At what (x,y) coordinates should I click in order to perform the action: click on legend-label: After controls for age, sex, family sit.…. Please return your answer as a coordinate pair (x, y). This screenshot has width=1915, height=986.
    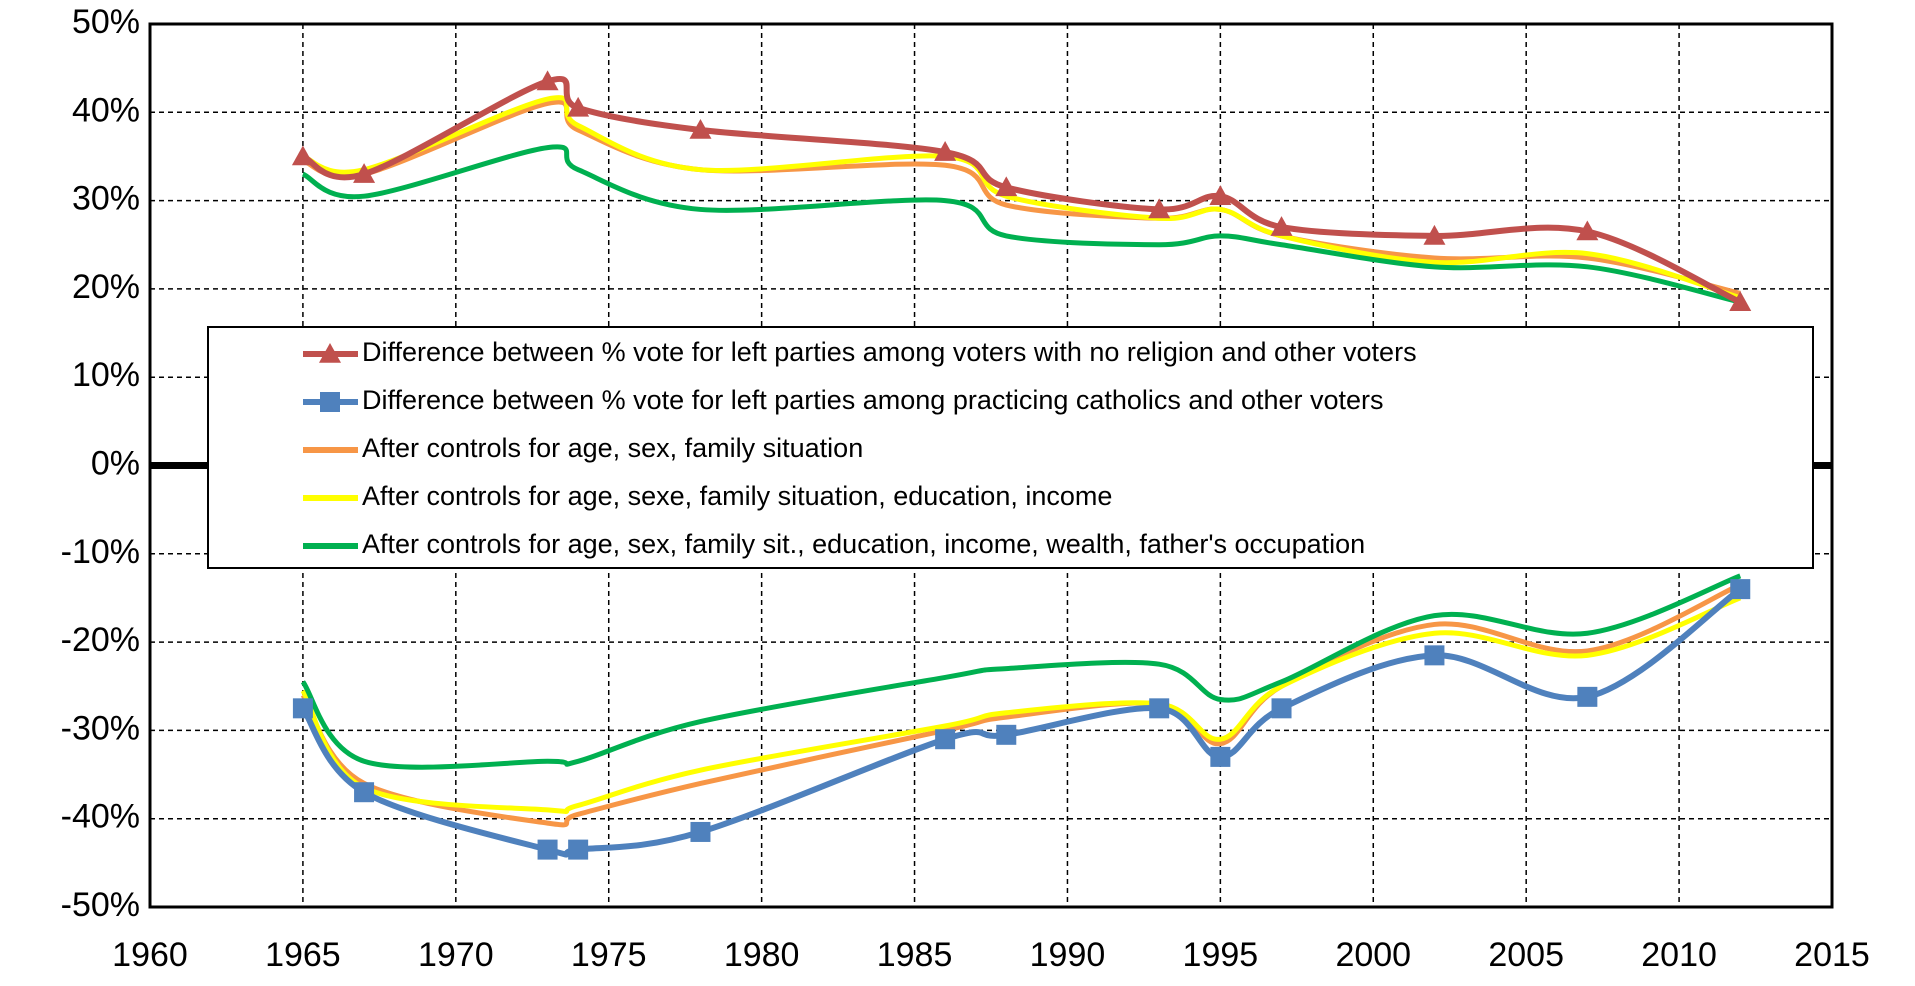
    Looking at the image, I should click on (863, 544).